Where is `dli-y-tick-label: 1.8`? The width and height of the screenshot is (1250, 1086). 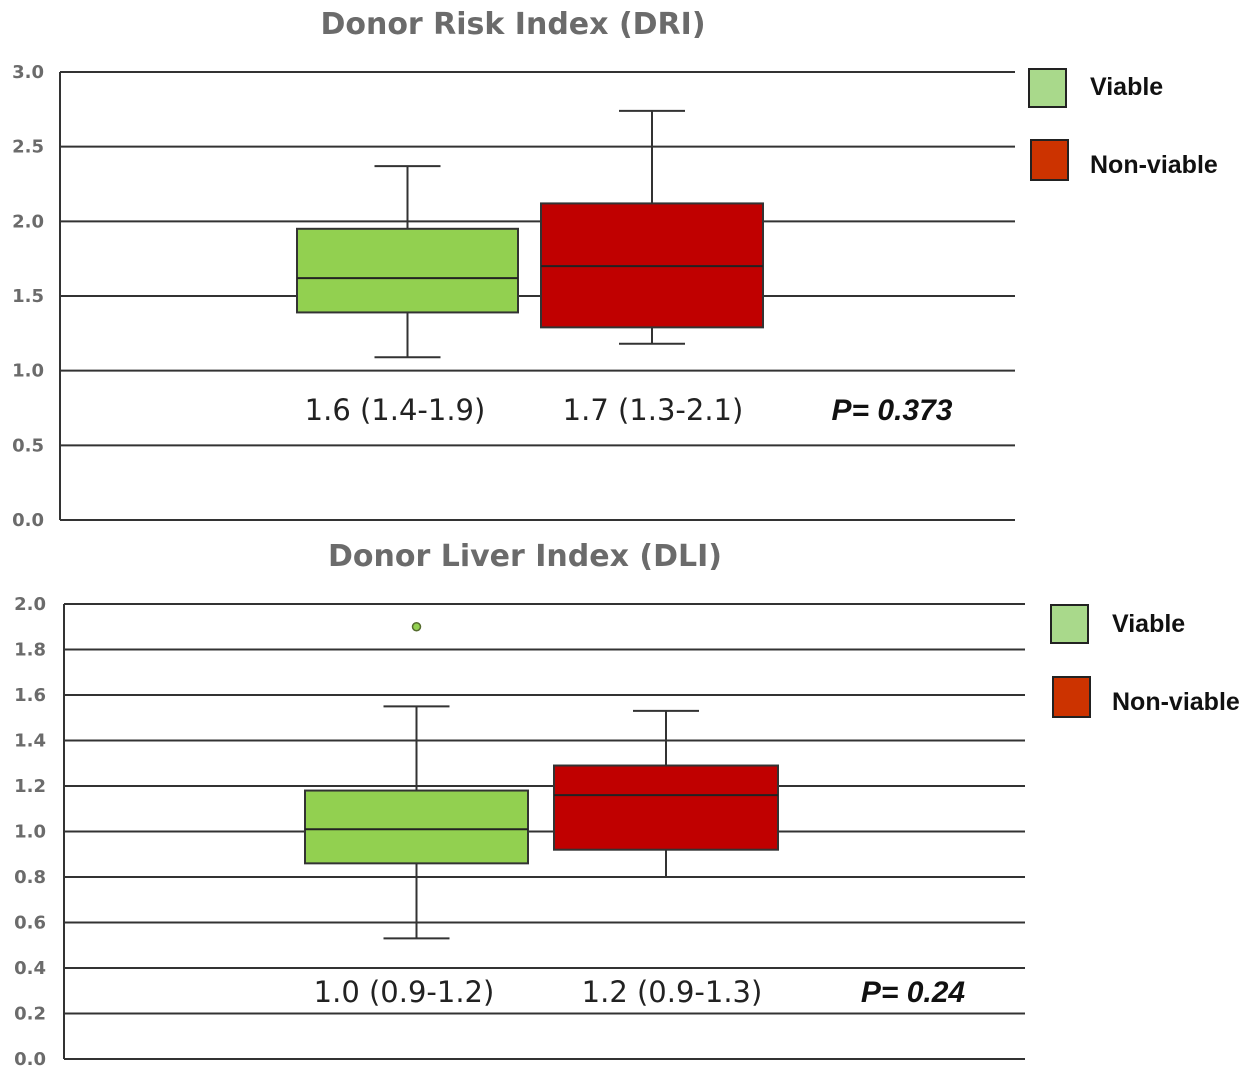
dli-y-tick-label: 1.8 is located at coordinates (30, 650).